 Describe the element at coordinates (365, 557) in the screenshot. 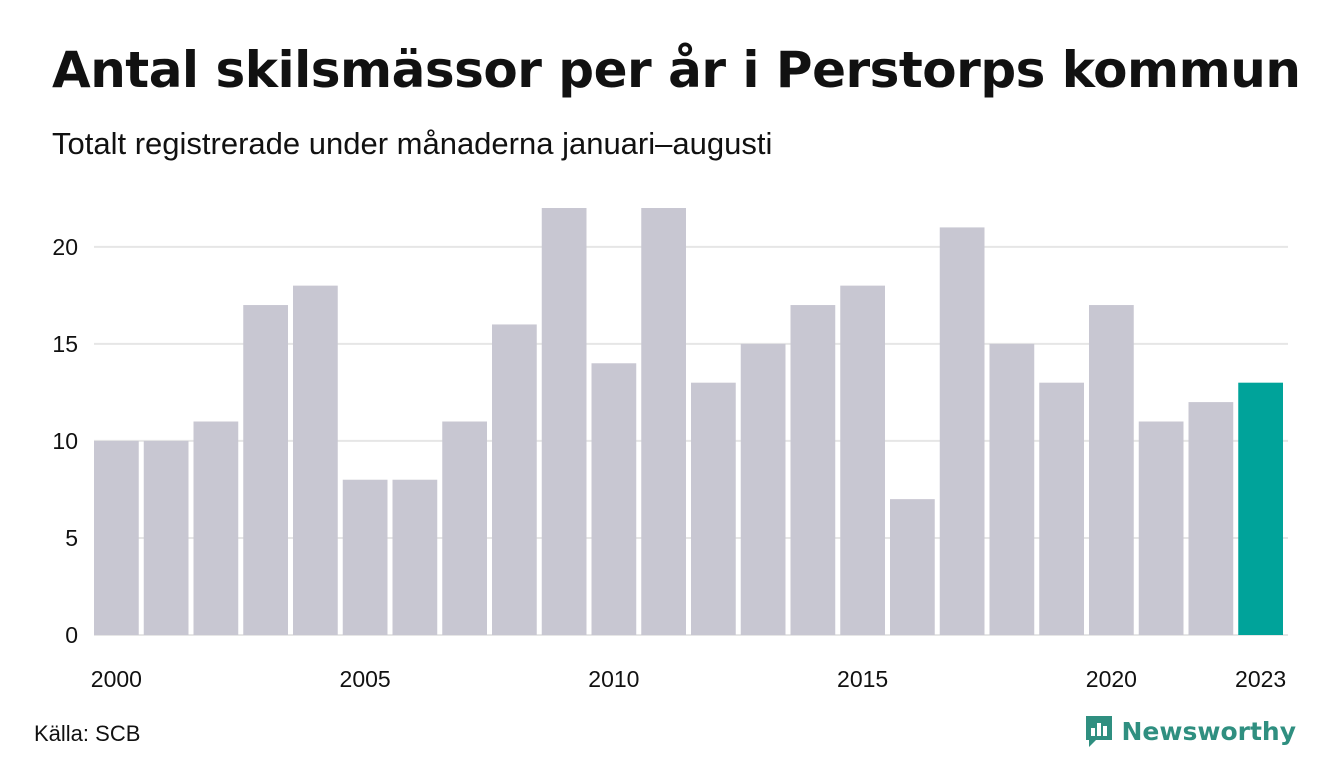

I see `bar-2005` at that location.